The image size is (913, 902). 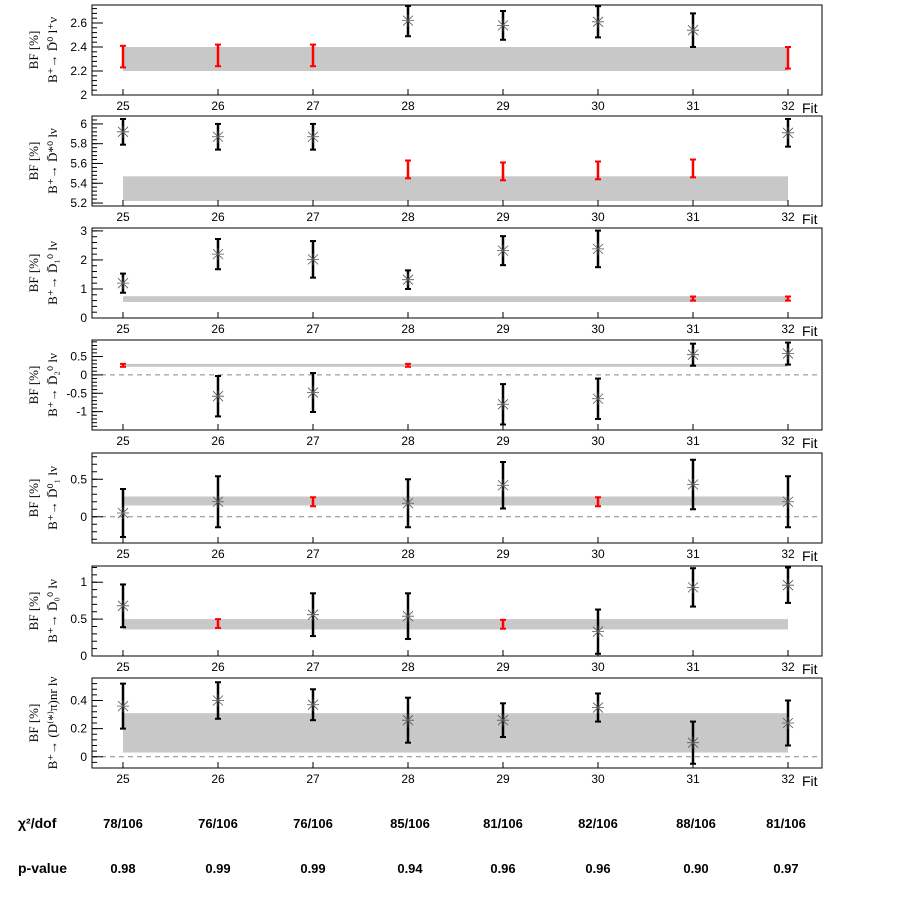 I want to click on pvalue-value: 0.90, so click(x=695, y=868).